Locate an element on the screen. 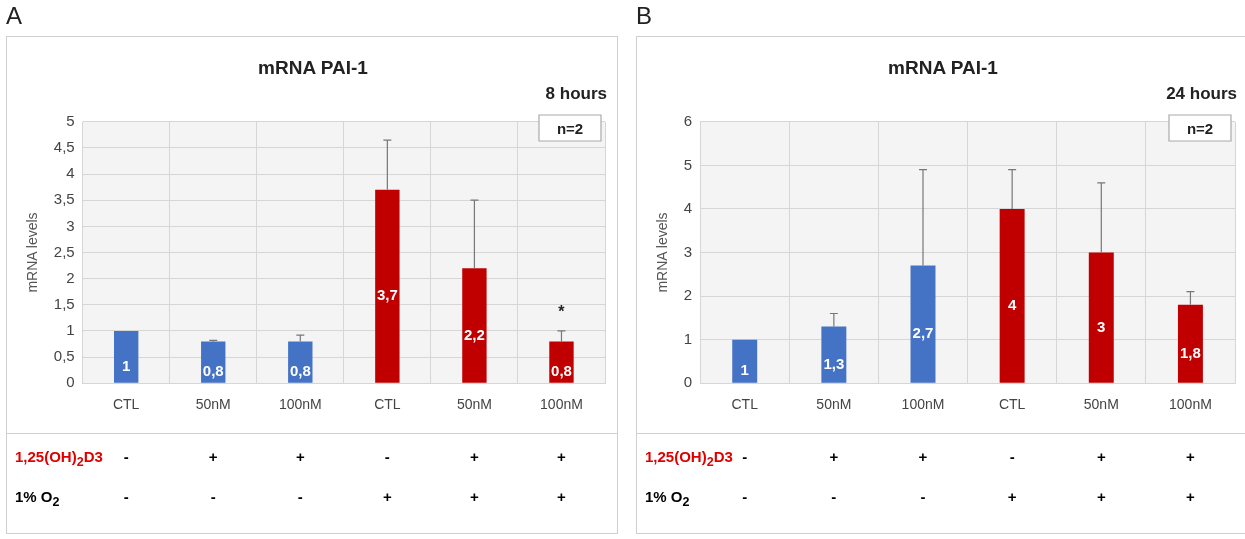 This screenshot has width=1245, height=539. y-tick-label: 0,5 is located at coordinates (64, 356).